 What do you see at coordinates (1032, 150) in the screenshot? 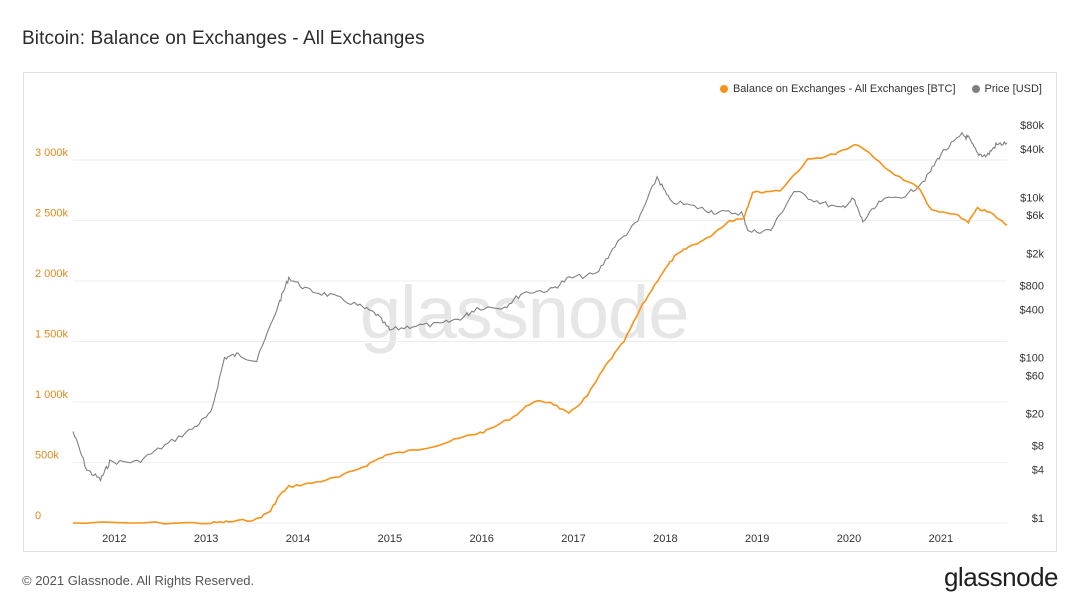
I see `y-right-tick-label: $40k` at bounding box center [1032, 150].